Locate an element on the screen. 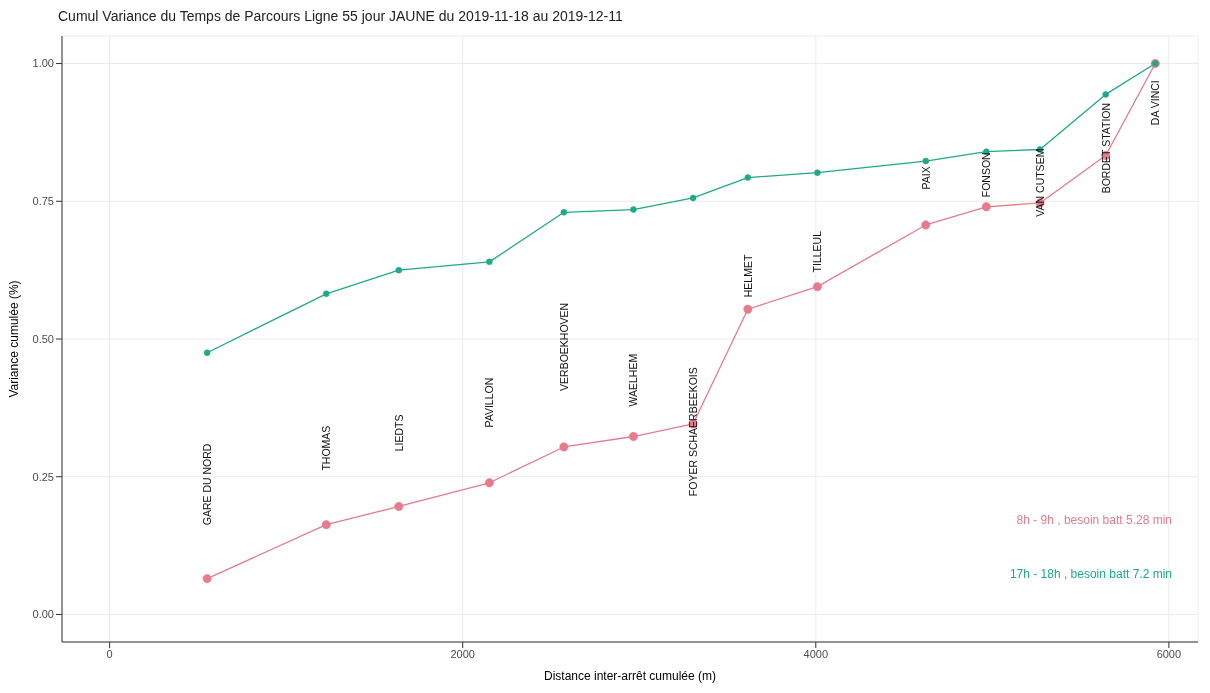 This screenshot has height=693, width=1210. annotation: BORDET STATION is located at coordinates (1105, 148).